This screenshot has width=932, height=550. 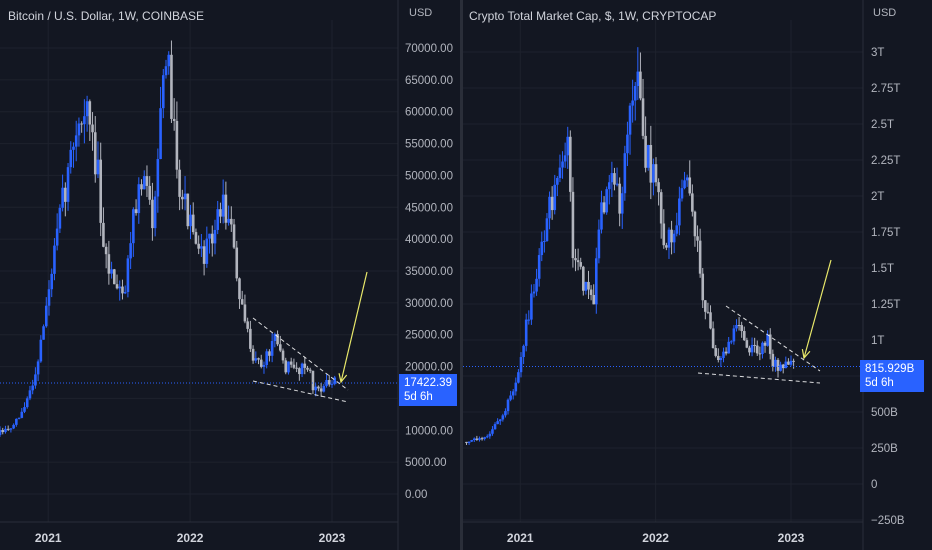 What do you see at coordinates (48, 538) in the screenshot?
I see `btc-x-tick-label: 2021` at bounding box center [48, 538].